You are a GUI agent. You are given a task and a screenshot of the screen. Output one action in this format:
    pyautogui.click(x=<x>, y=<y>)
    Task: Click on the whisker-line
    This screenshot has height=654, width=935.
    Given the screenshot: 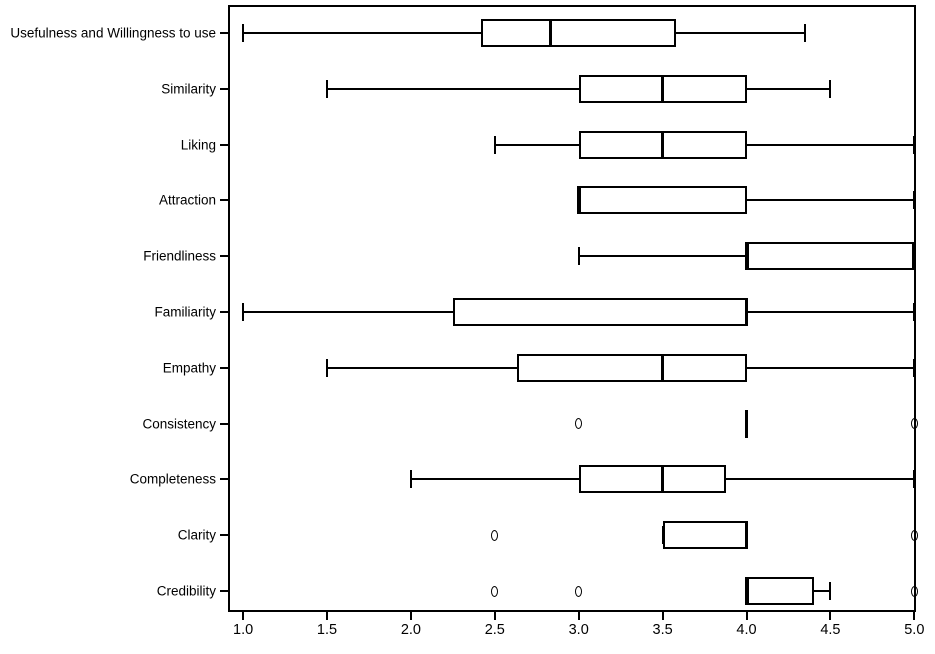 What is the action you would take?
    pyautogui.click(x=746, y=200)
    